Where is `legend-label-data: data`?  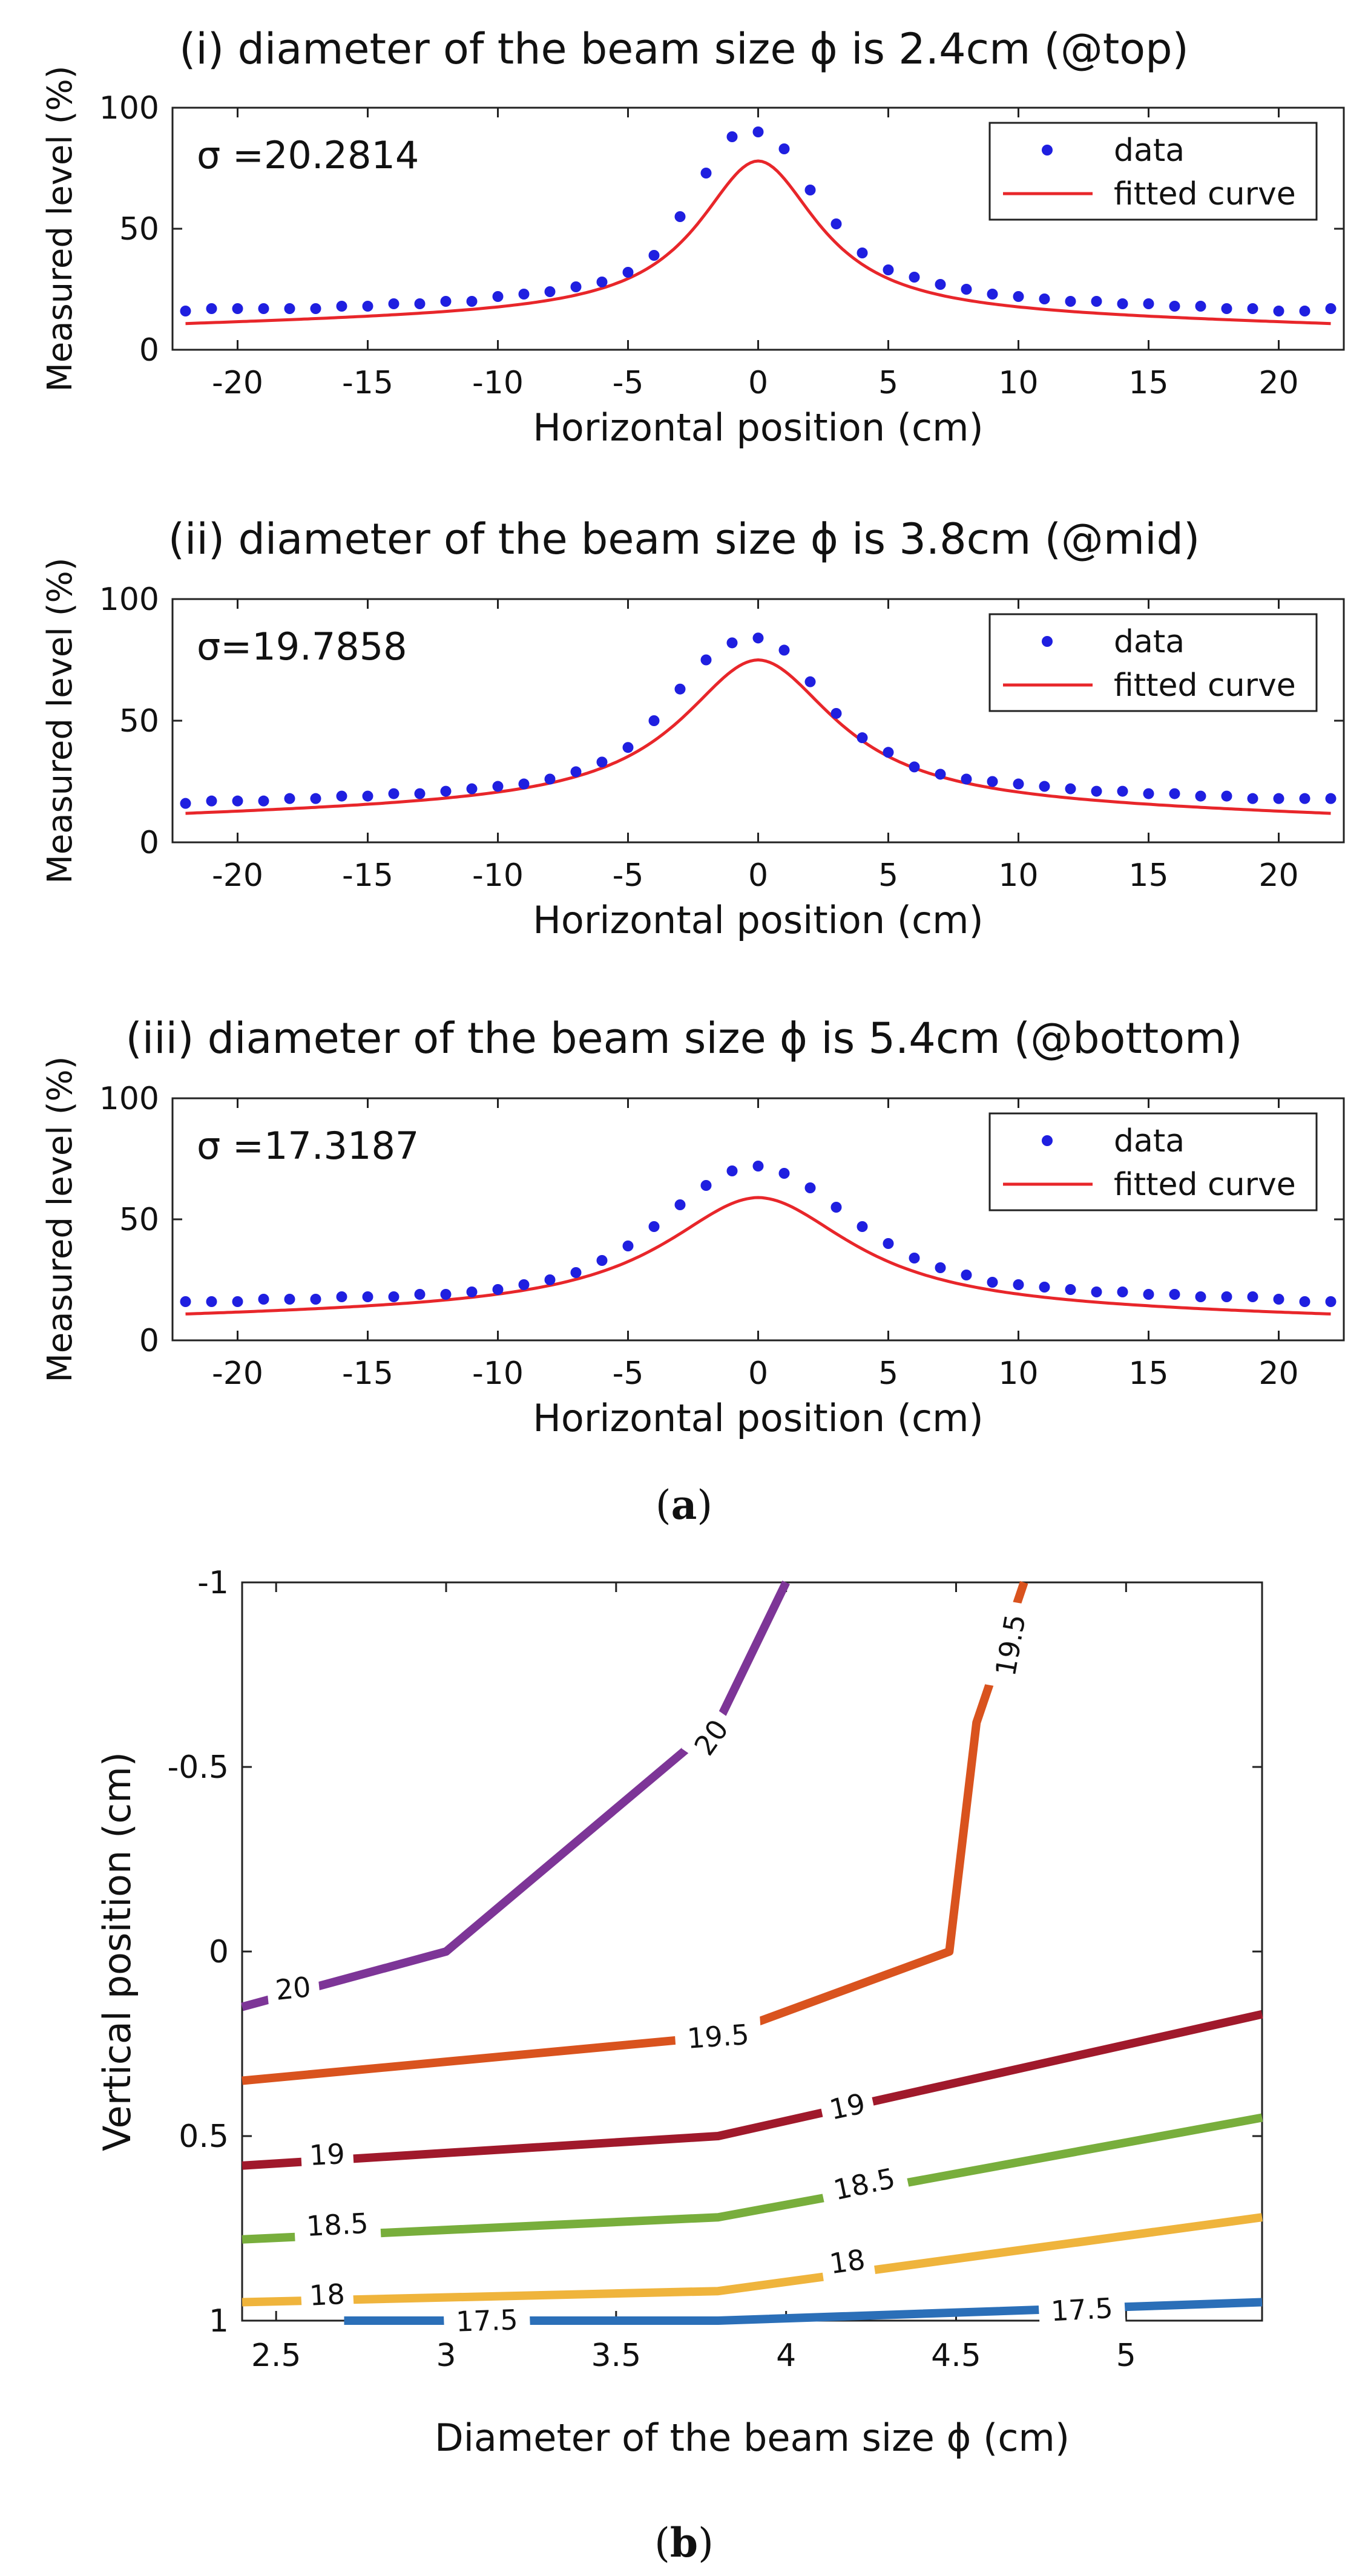 legend-label-data: data is located at coordinates (1149, 1141).